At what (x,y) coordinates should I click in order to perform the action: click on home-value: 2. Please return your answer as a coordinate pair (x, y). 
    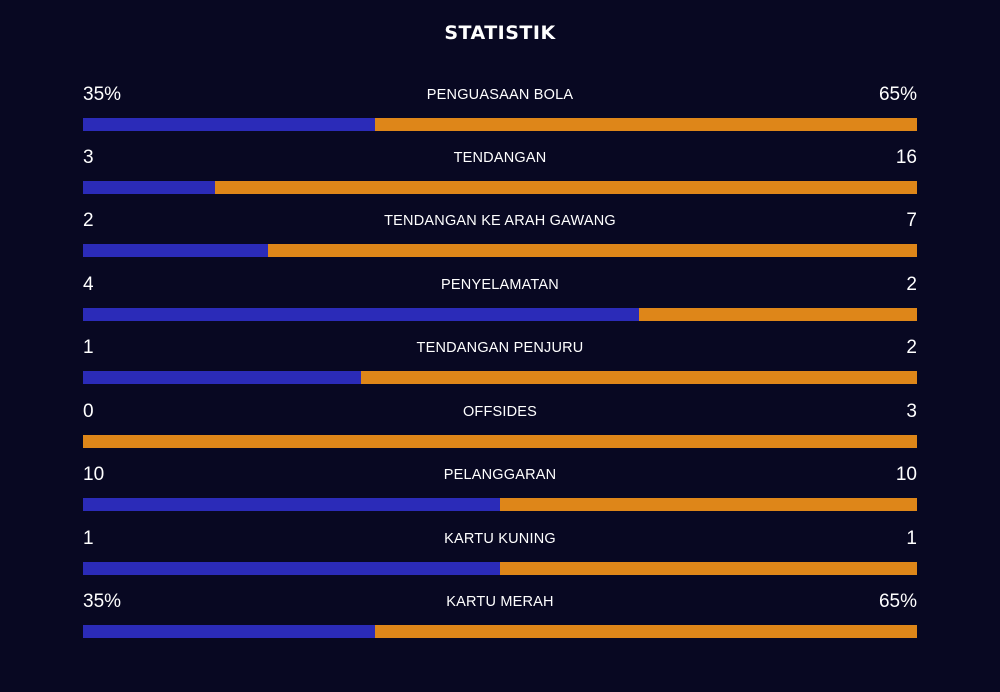
    Looking at the image, I should click on (88, 220).